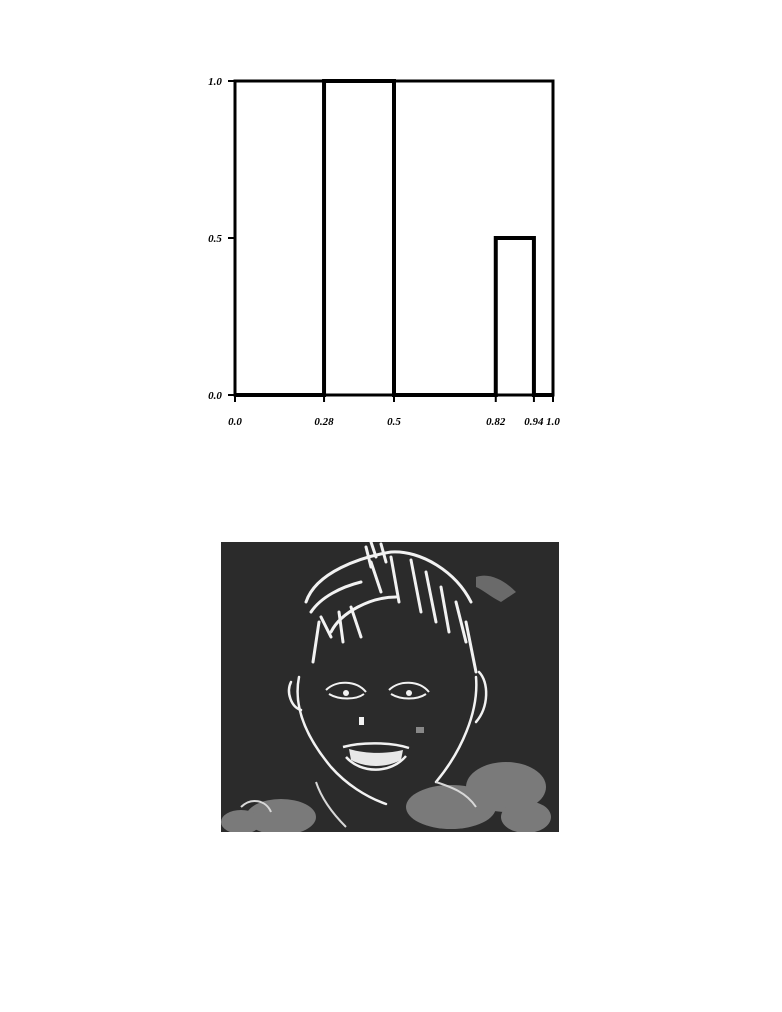 The image size is (782, 1012). I want to click on x-tick-label: 0.0, so click(235, 422).